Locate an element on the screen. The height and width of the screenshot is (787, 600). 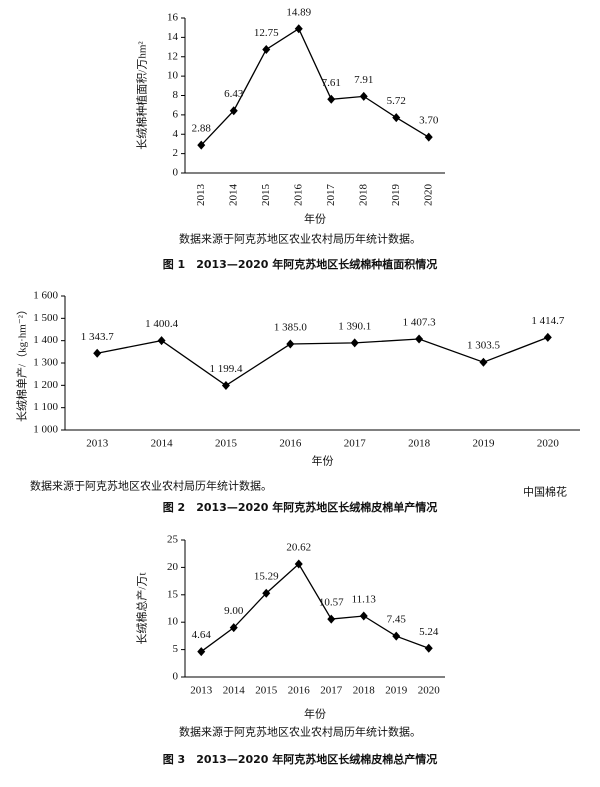
value-label: 7.45 is located at coordinates (397, 620).